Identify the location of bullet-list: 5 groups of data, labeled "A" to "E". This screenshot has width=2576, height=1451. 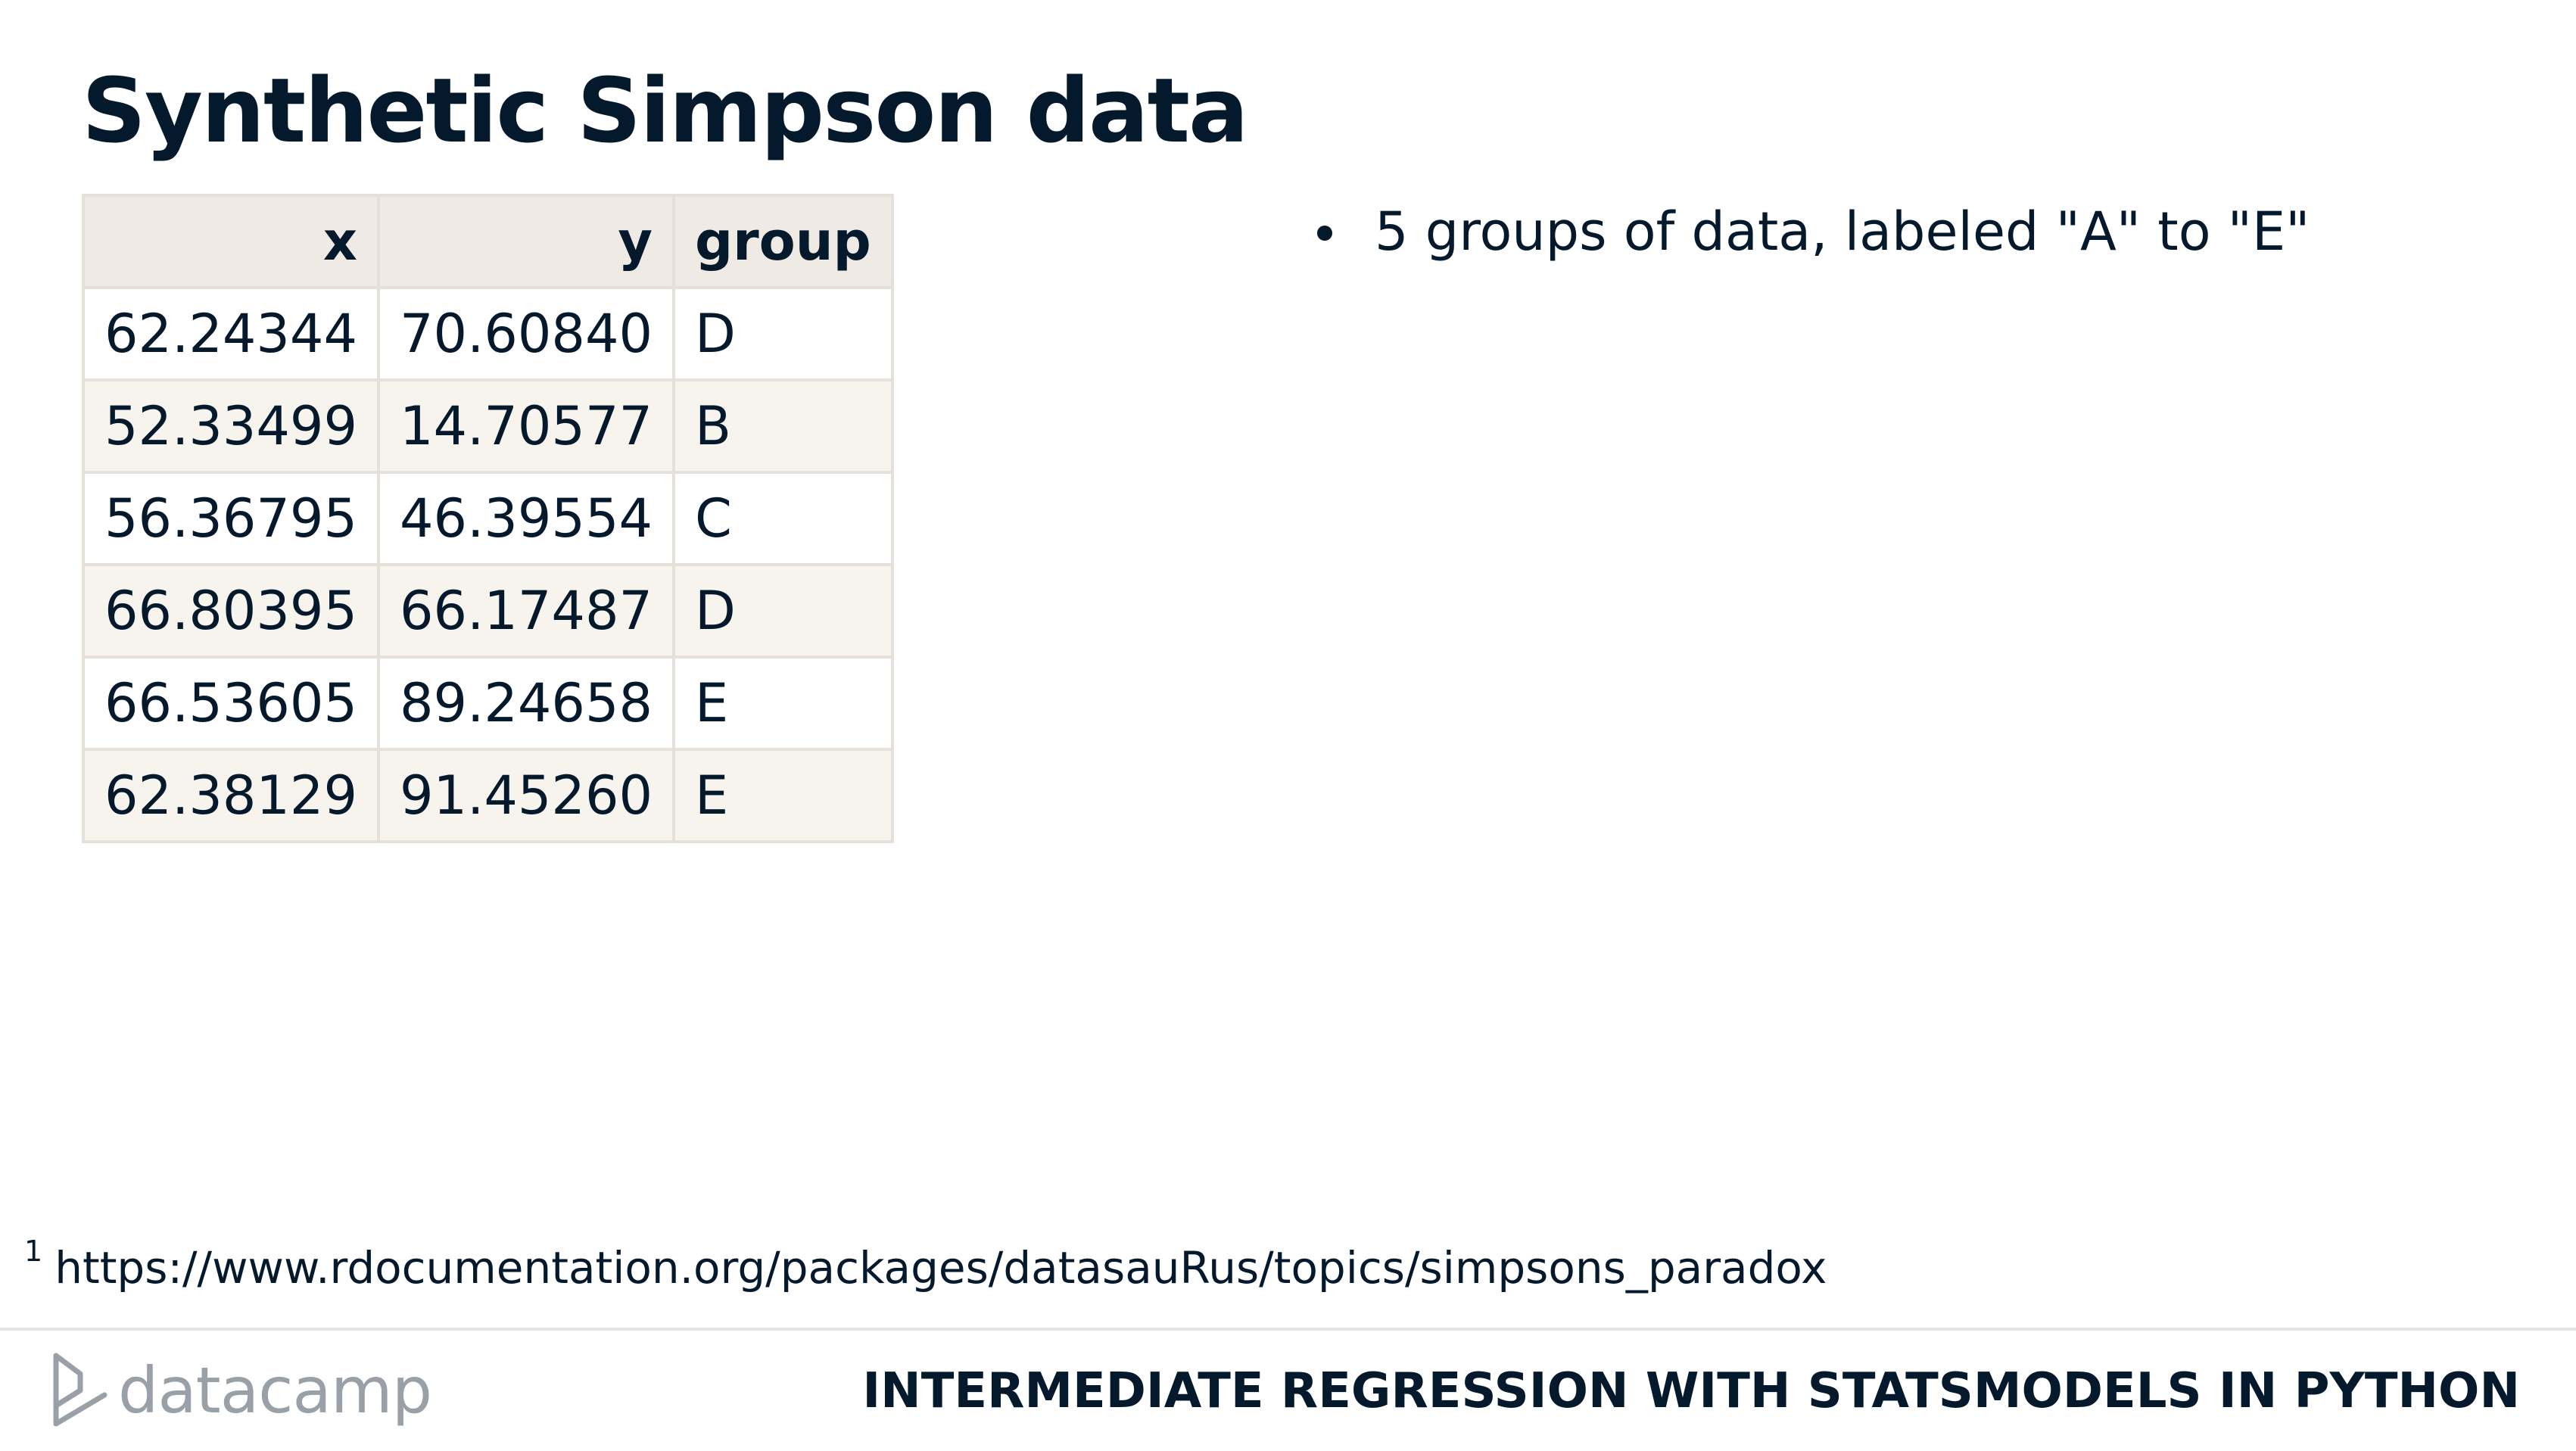
(1813, 231).